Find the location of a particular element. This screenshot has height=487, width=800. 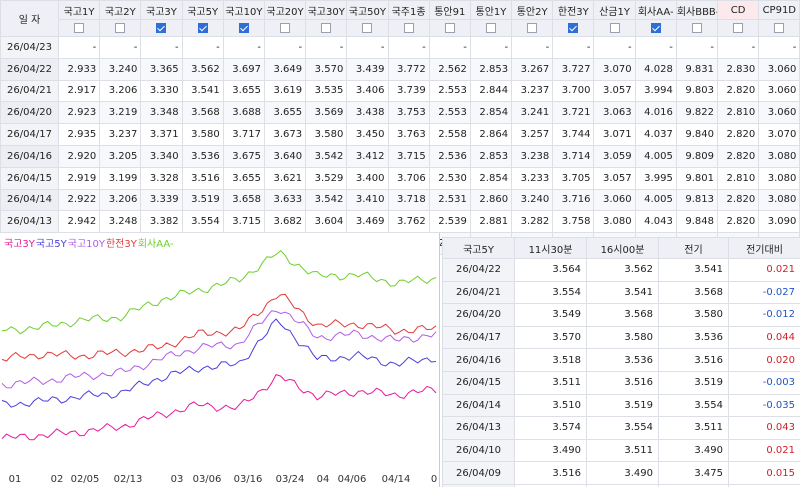

table-row: 26/04/20 3.549 3.568 3.580 -0.012 is located at coordinates (621, 315).